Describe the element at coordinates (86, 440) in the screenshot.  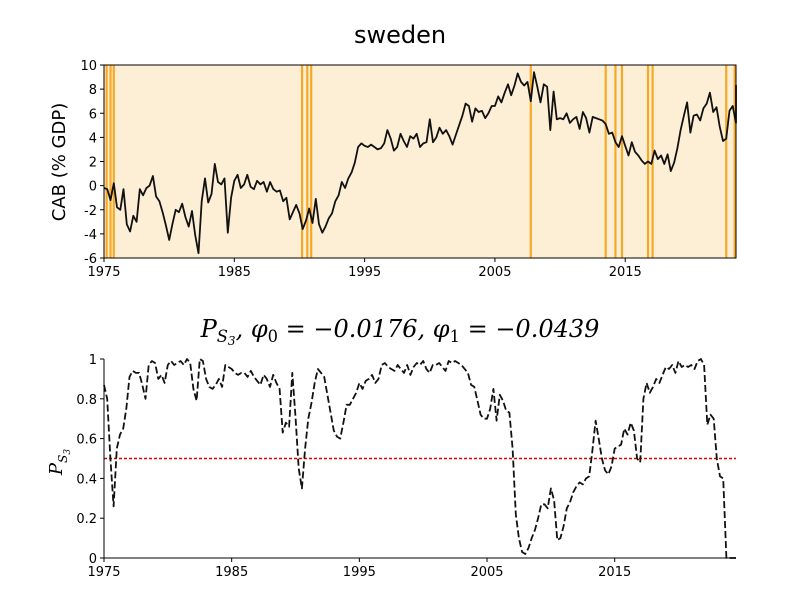
I see `y-tick-label: 0.6` at that location.